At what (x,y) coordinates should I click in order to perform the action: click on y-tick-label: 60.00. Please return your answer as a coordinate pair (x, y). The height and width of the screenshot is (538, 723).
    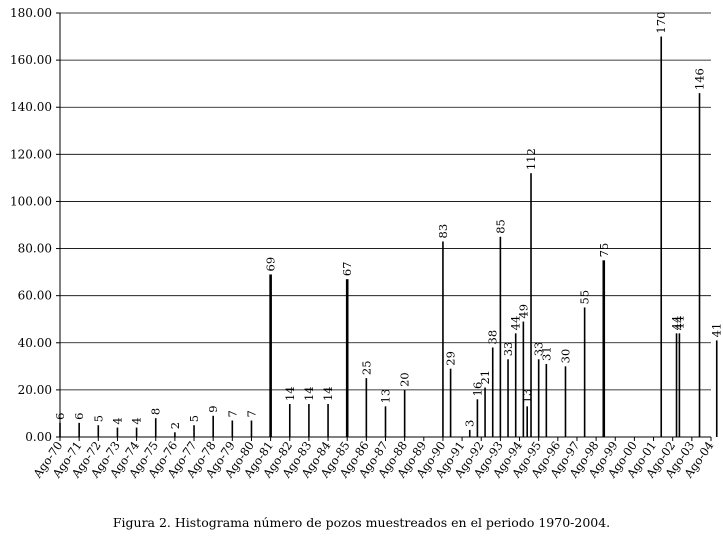
    Looking at the image, I should click on (35, 296).